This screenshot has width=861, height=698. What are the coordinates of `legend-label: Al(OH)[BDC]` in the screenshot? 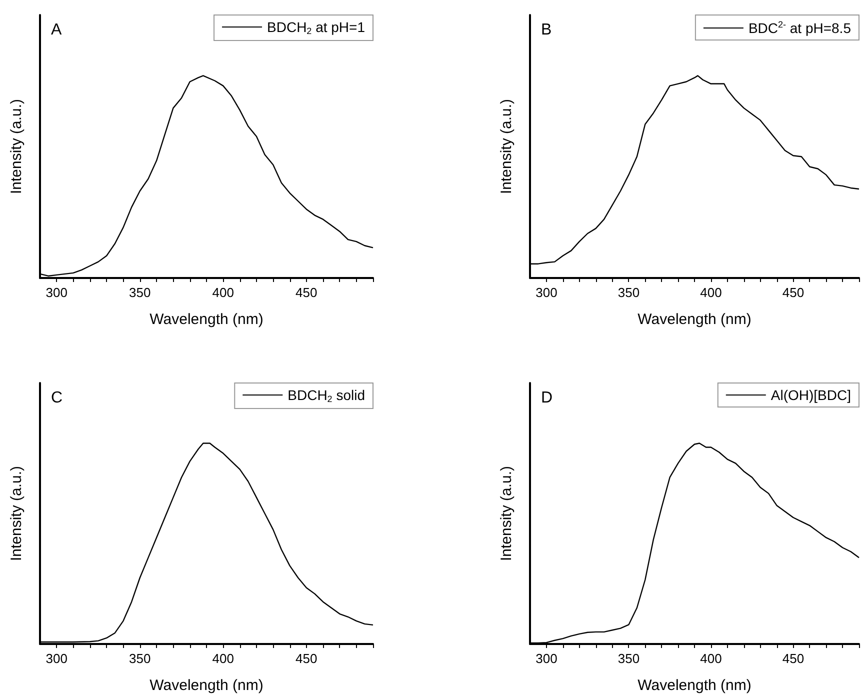 It's located at (811, 395).